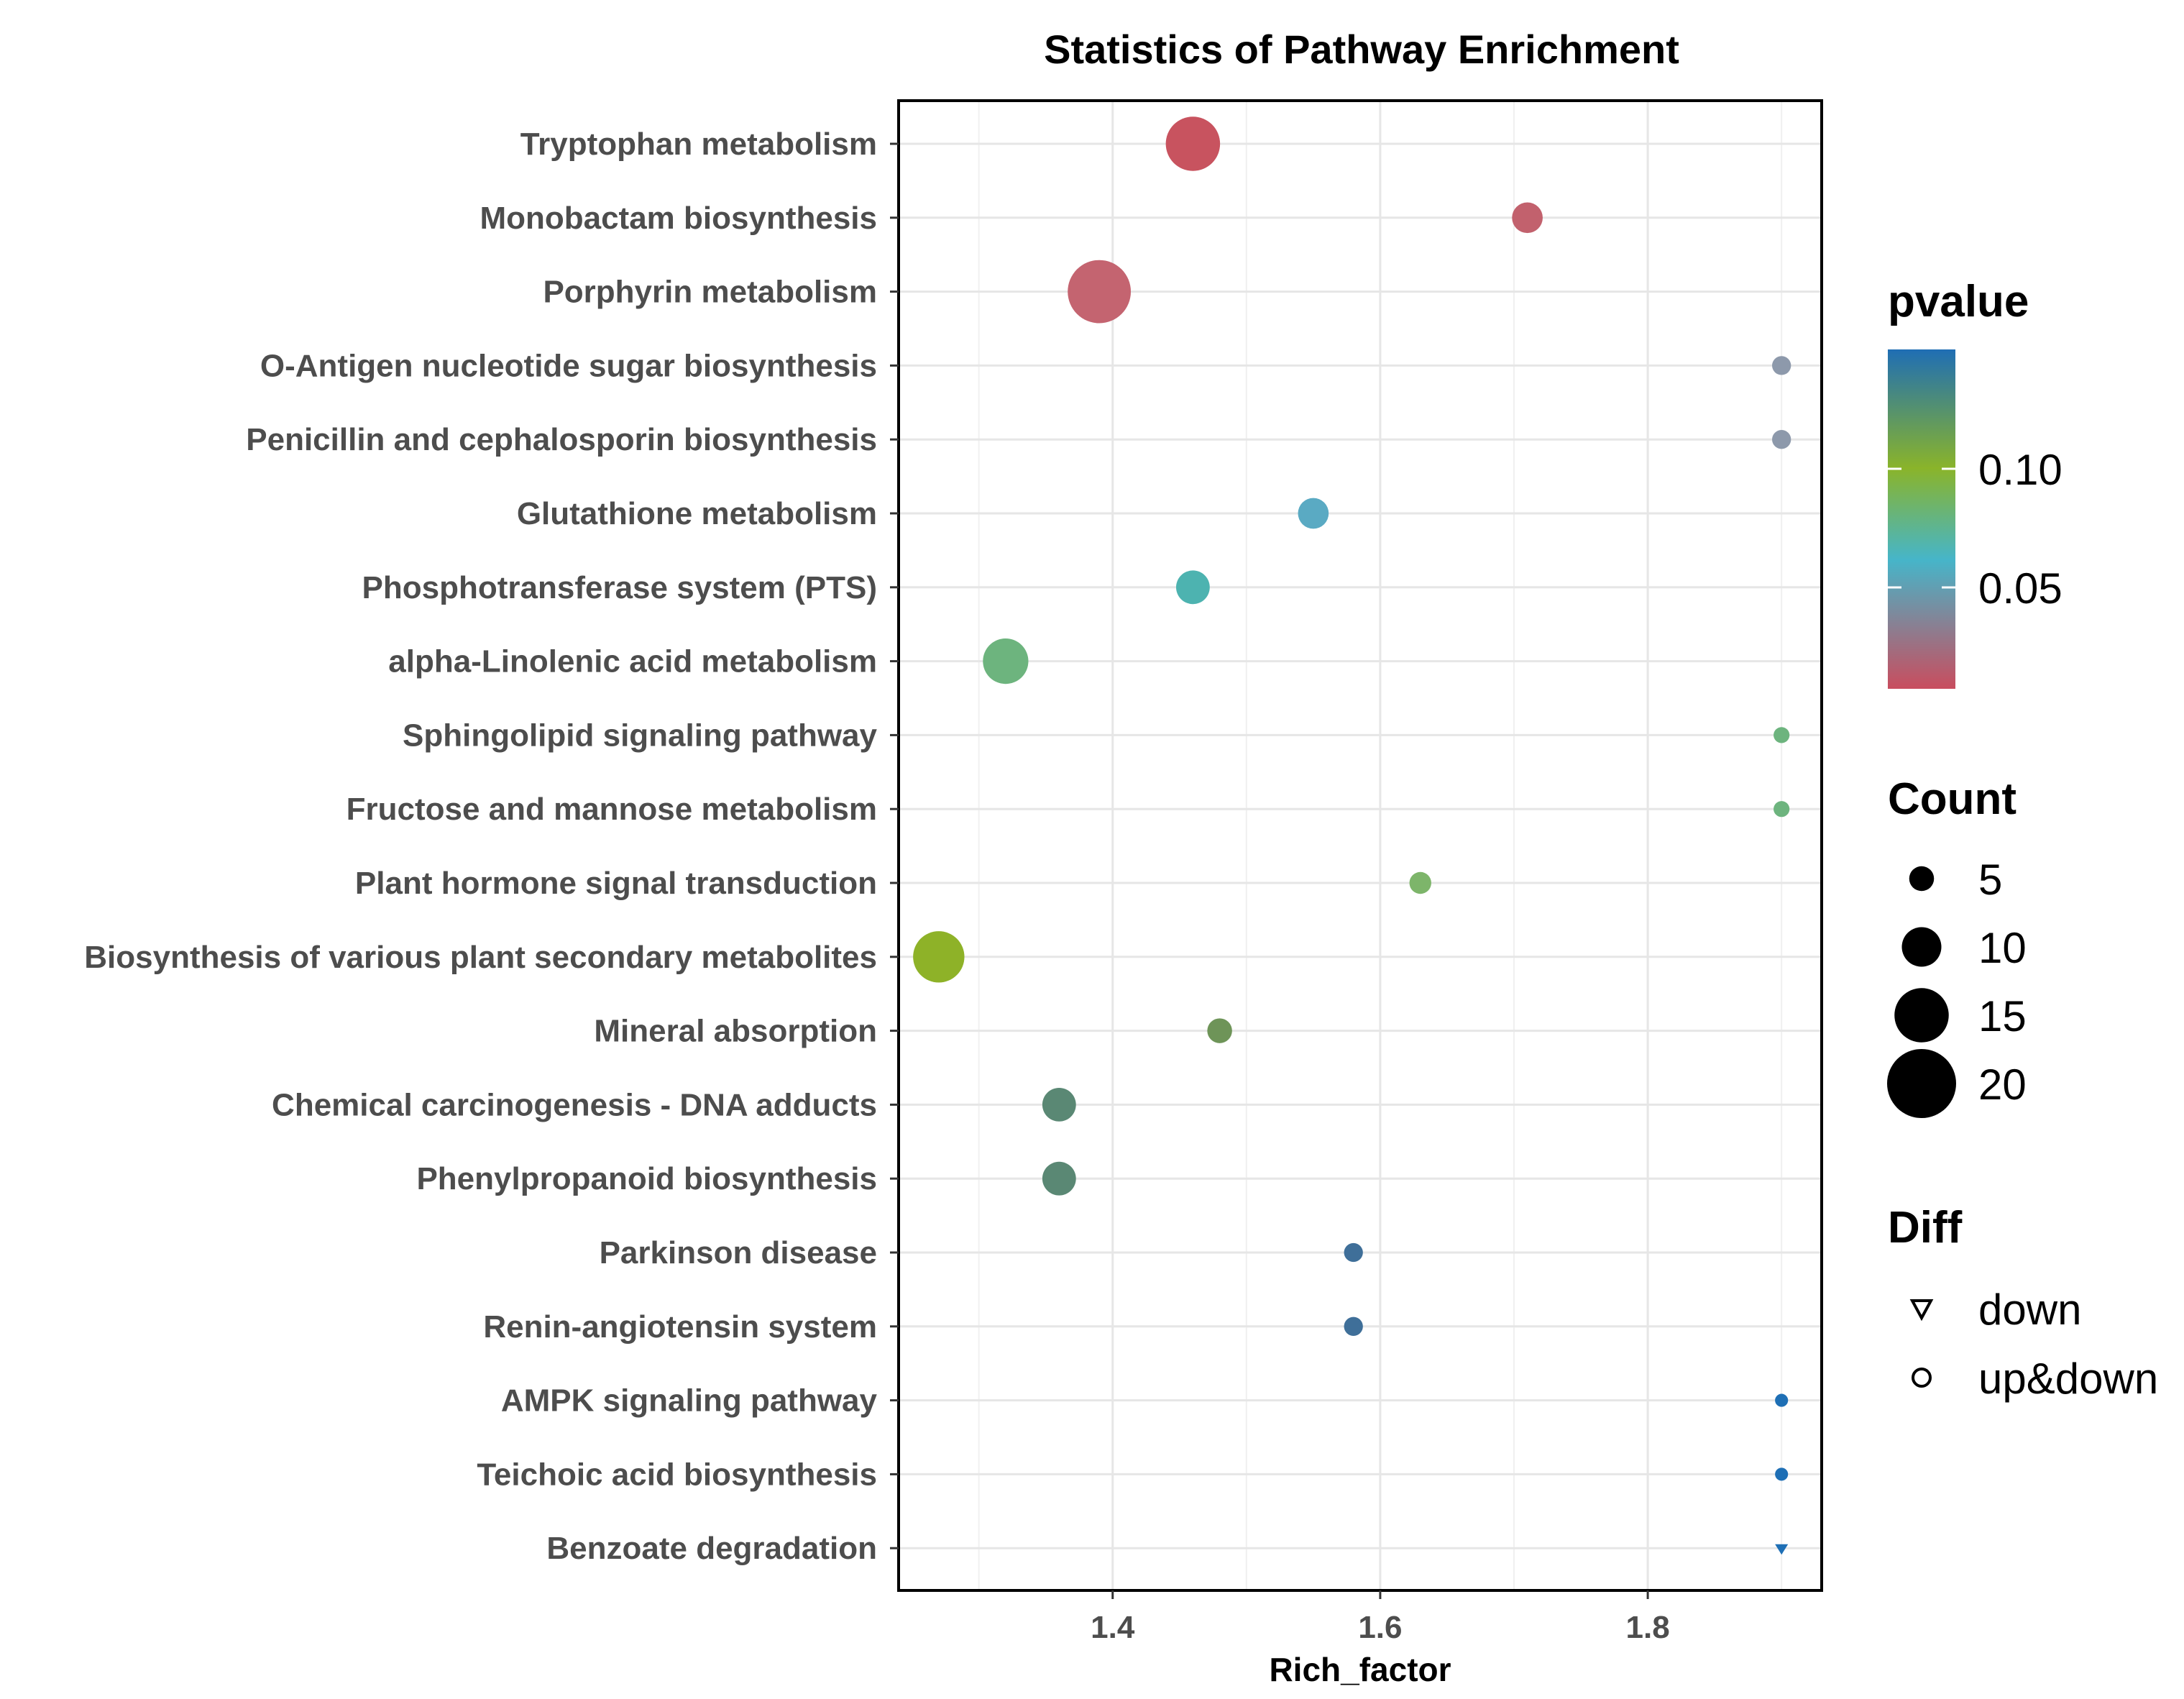  Describe the element at coordinates (1925, 1228) in the screenshot. I see `diff-legend-title: Diff` at that location.